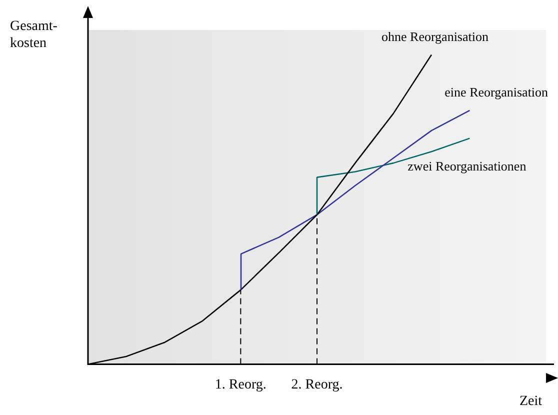  What do you see at coordinates (317, 384) in the screenshot?
I see `x-tick-label: 2. Reorg.` at bounding box center [317, 384].